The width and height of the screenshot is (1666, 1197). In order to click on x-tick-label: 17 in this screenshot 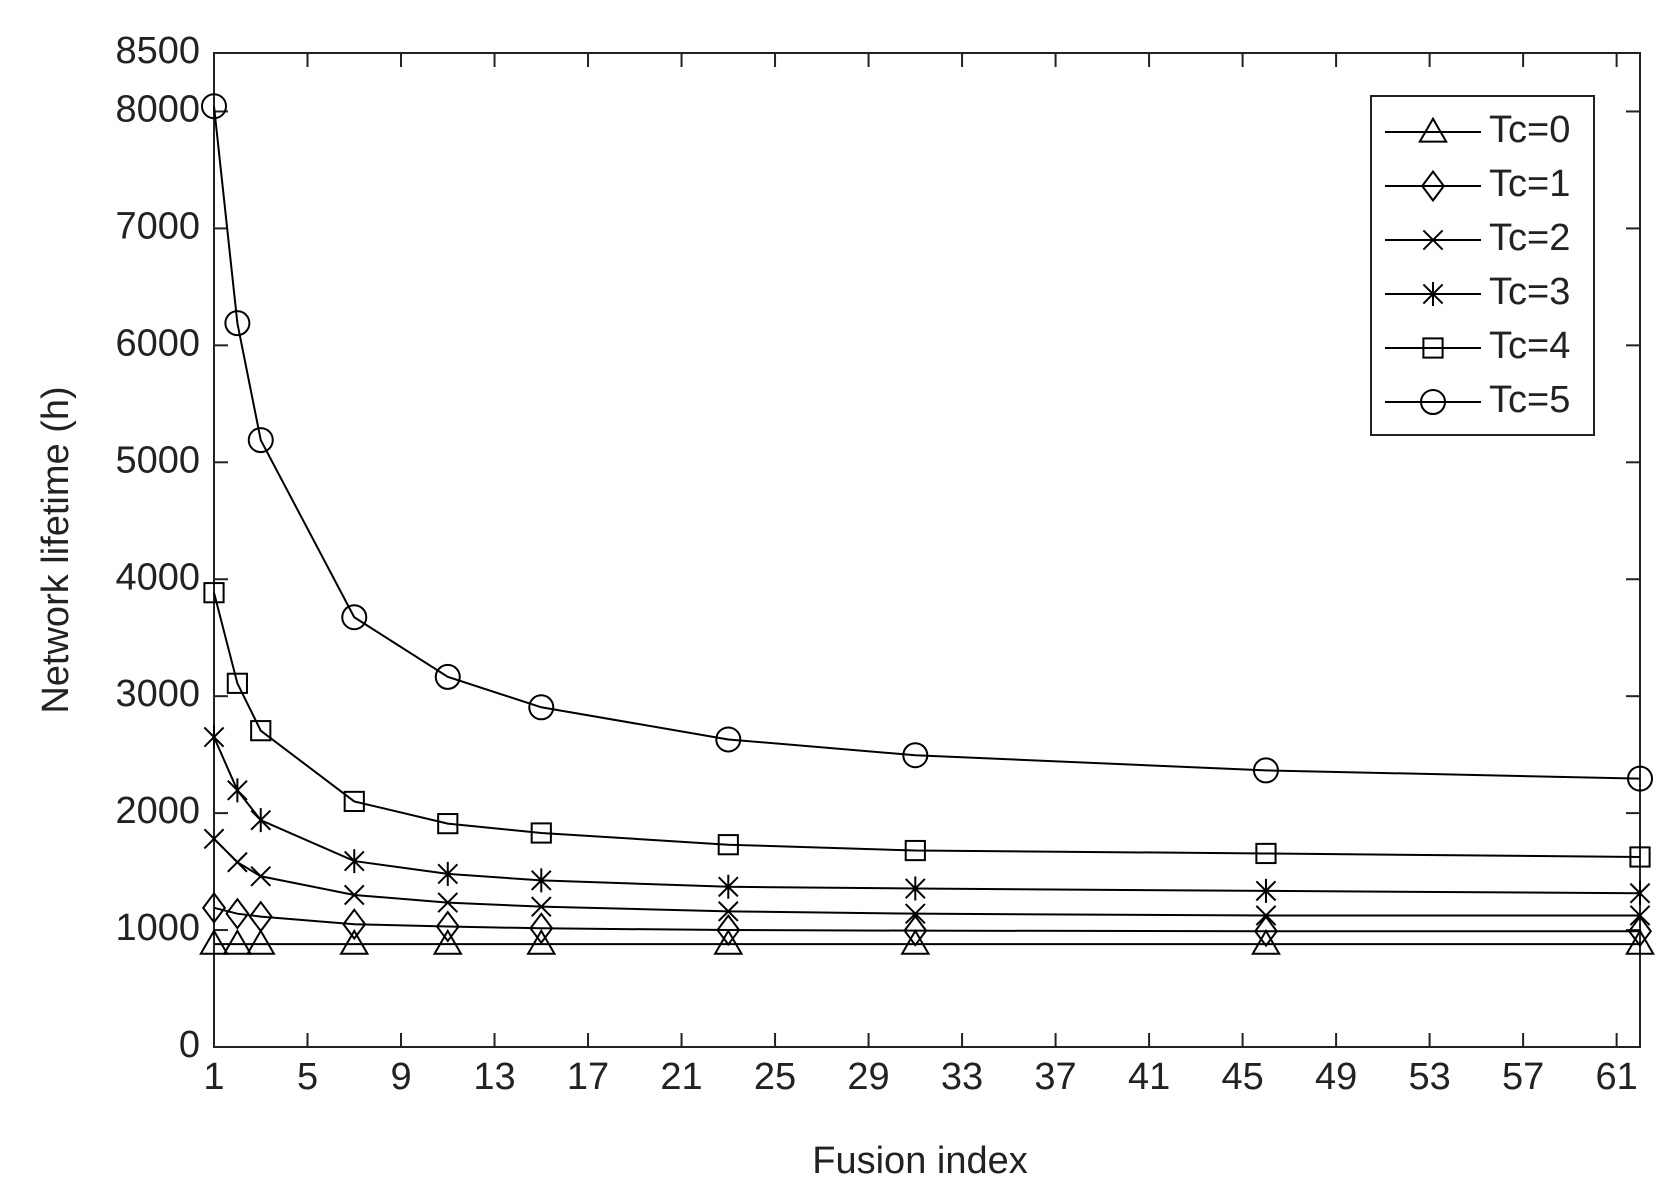, I will do `click(588, 1077)`.